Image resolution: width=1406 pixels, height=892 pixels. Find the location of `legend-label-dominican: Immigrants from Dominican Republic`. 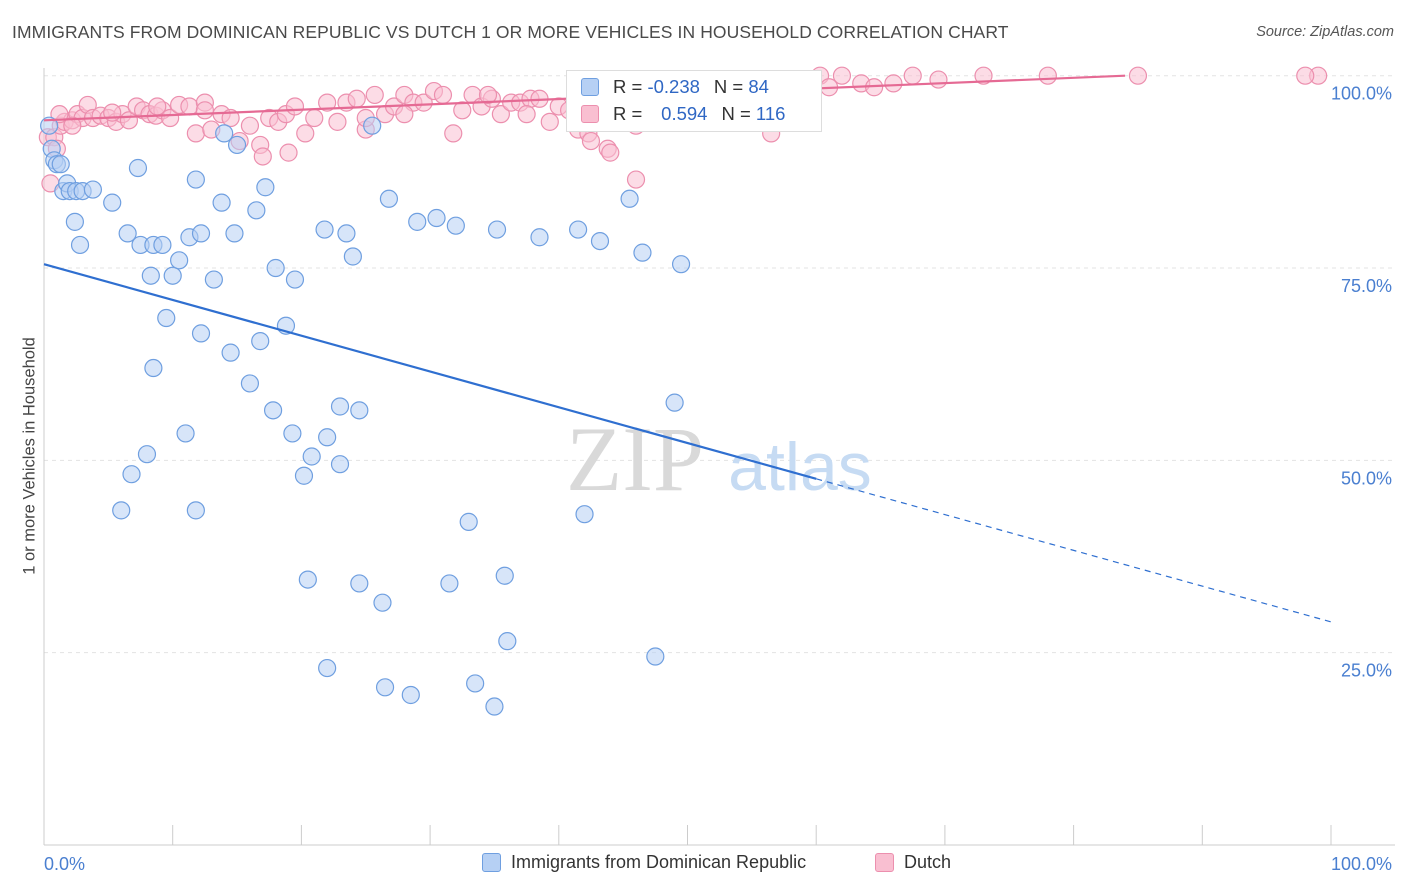

legend-label-dominican: Immigrants from Dominican Republic is located at coordinates (659, 862).